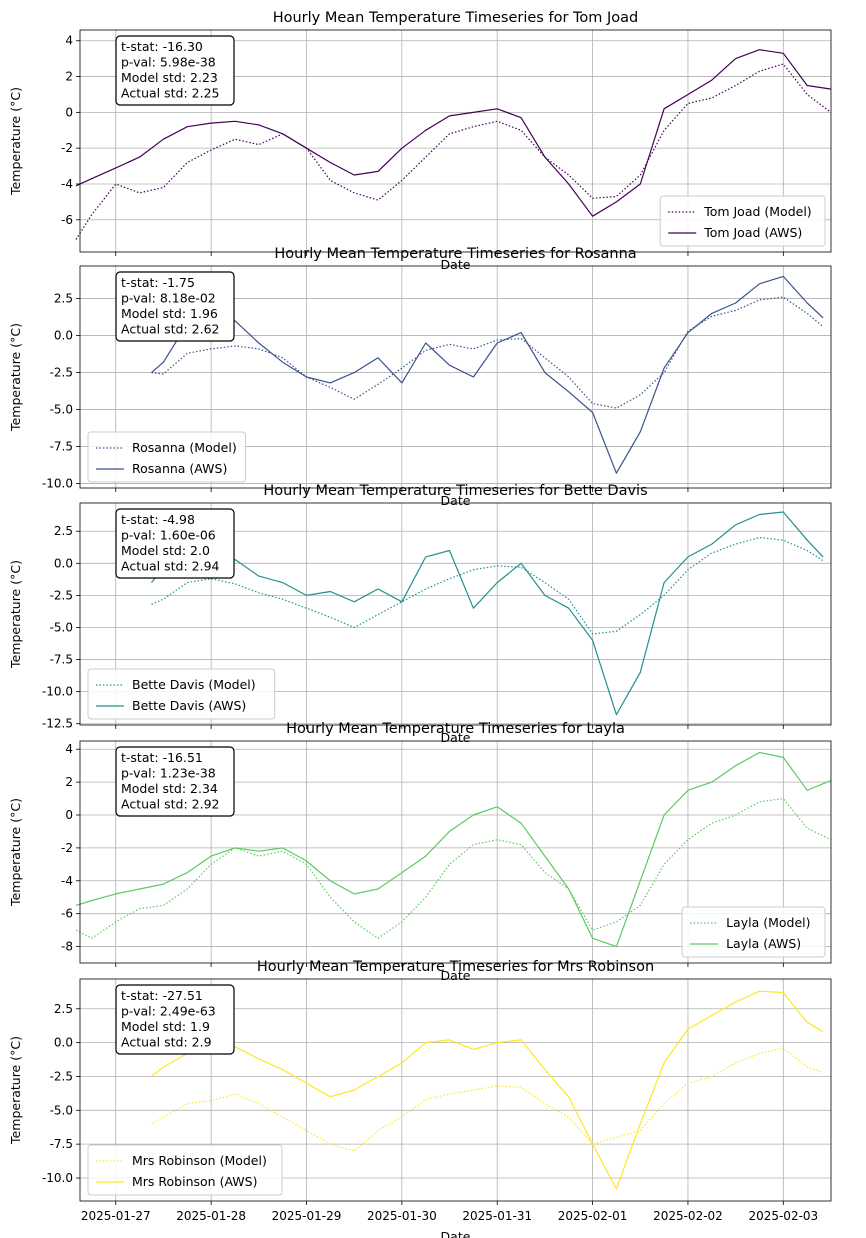 This screenshot has height=1238, width=866. I want to click on stats-line: t-stat: -4.98, so click(158, 519).